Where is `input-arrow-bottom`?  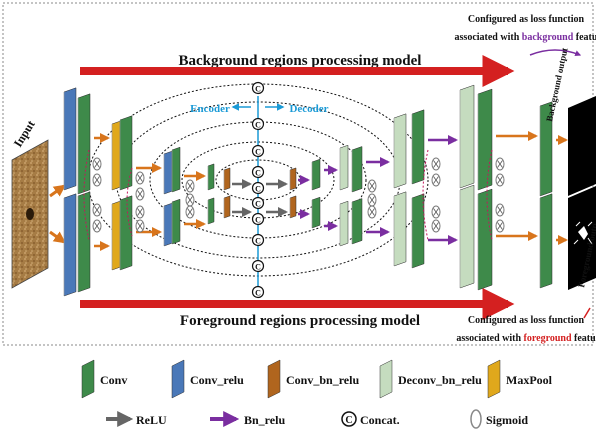
input-arrow-bottom is located at coordinates (57, 237).